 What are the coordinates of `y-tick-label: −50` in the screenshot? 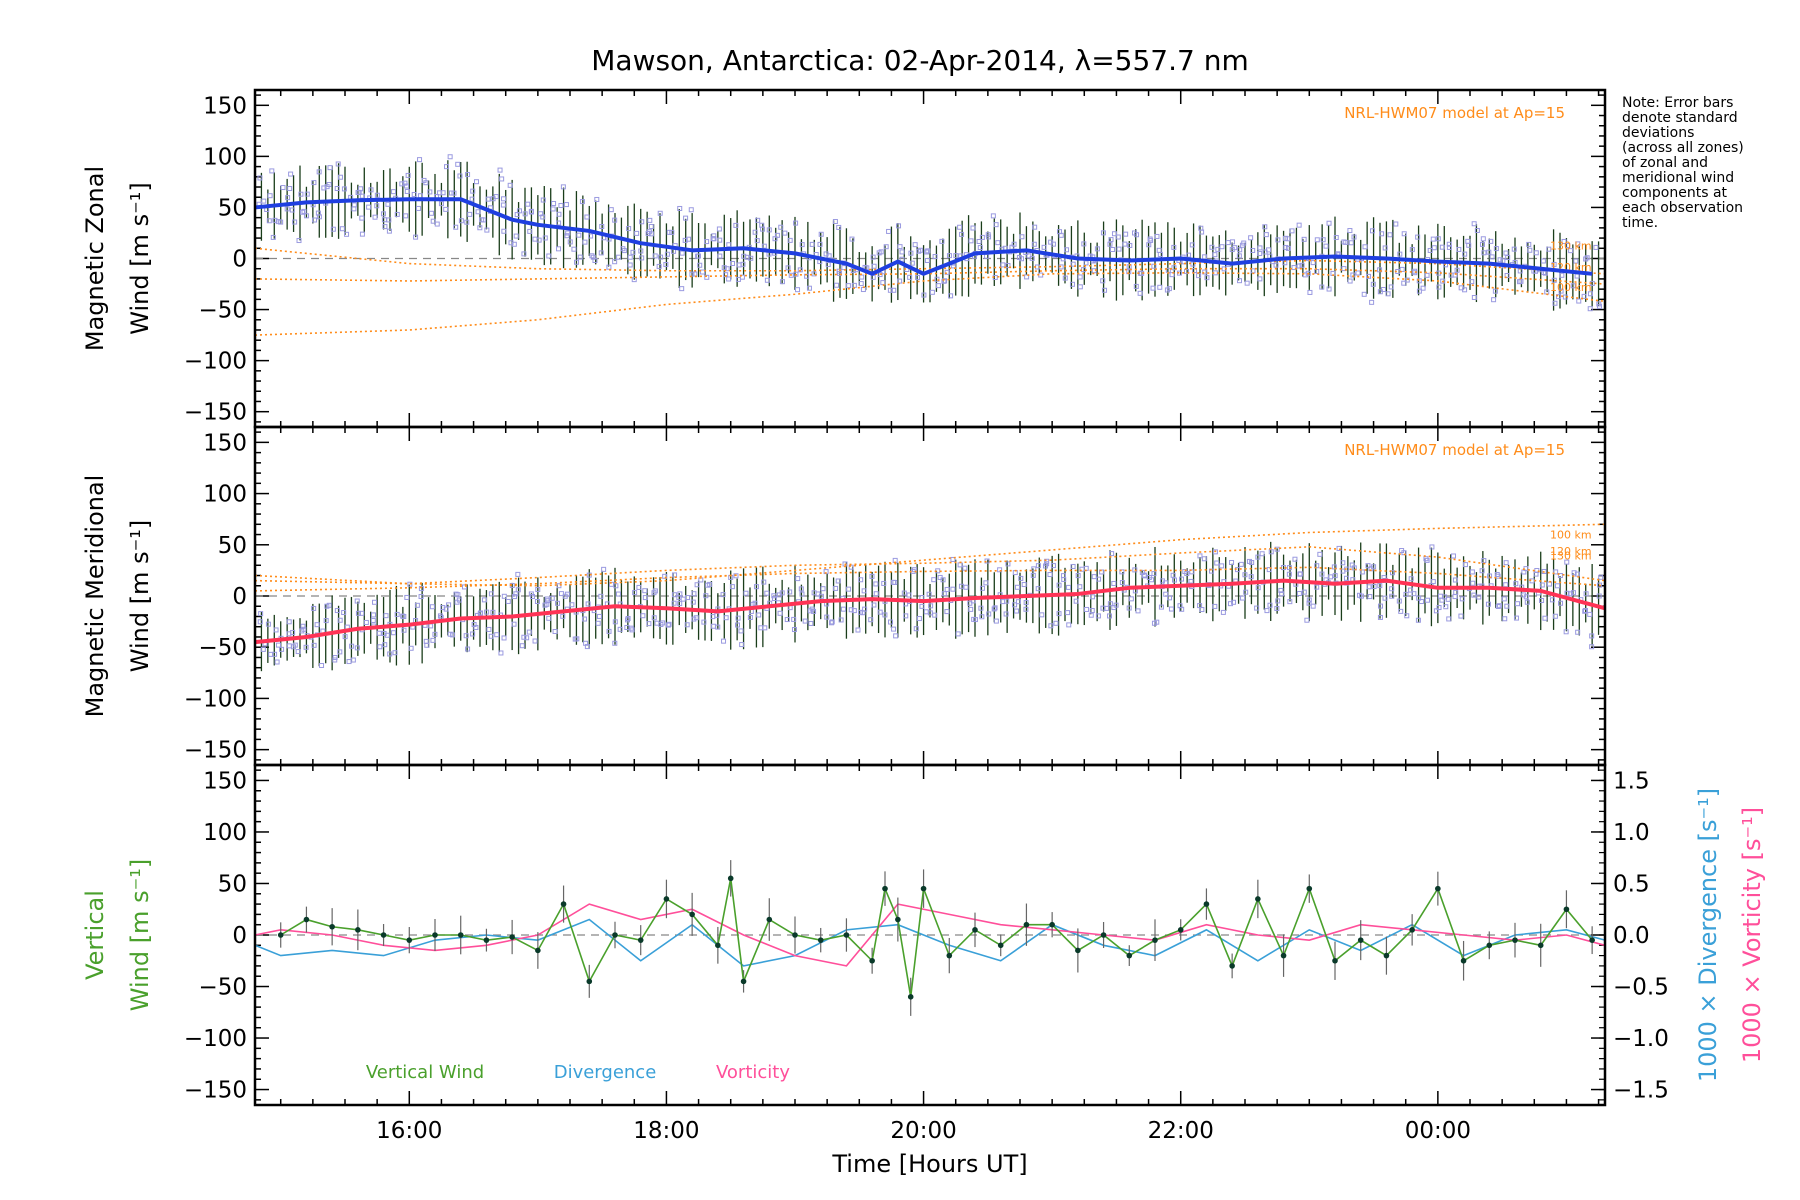 It's located at (222, 311).